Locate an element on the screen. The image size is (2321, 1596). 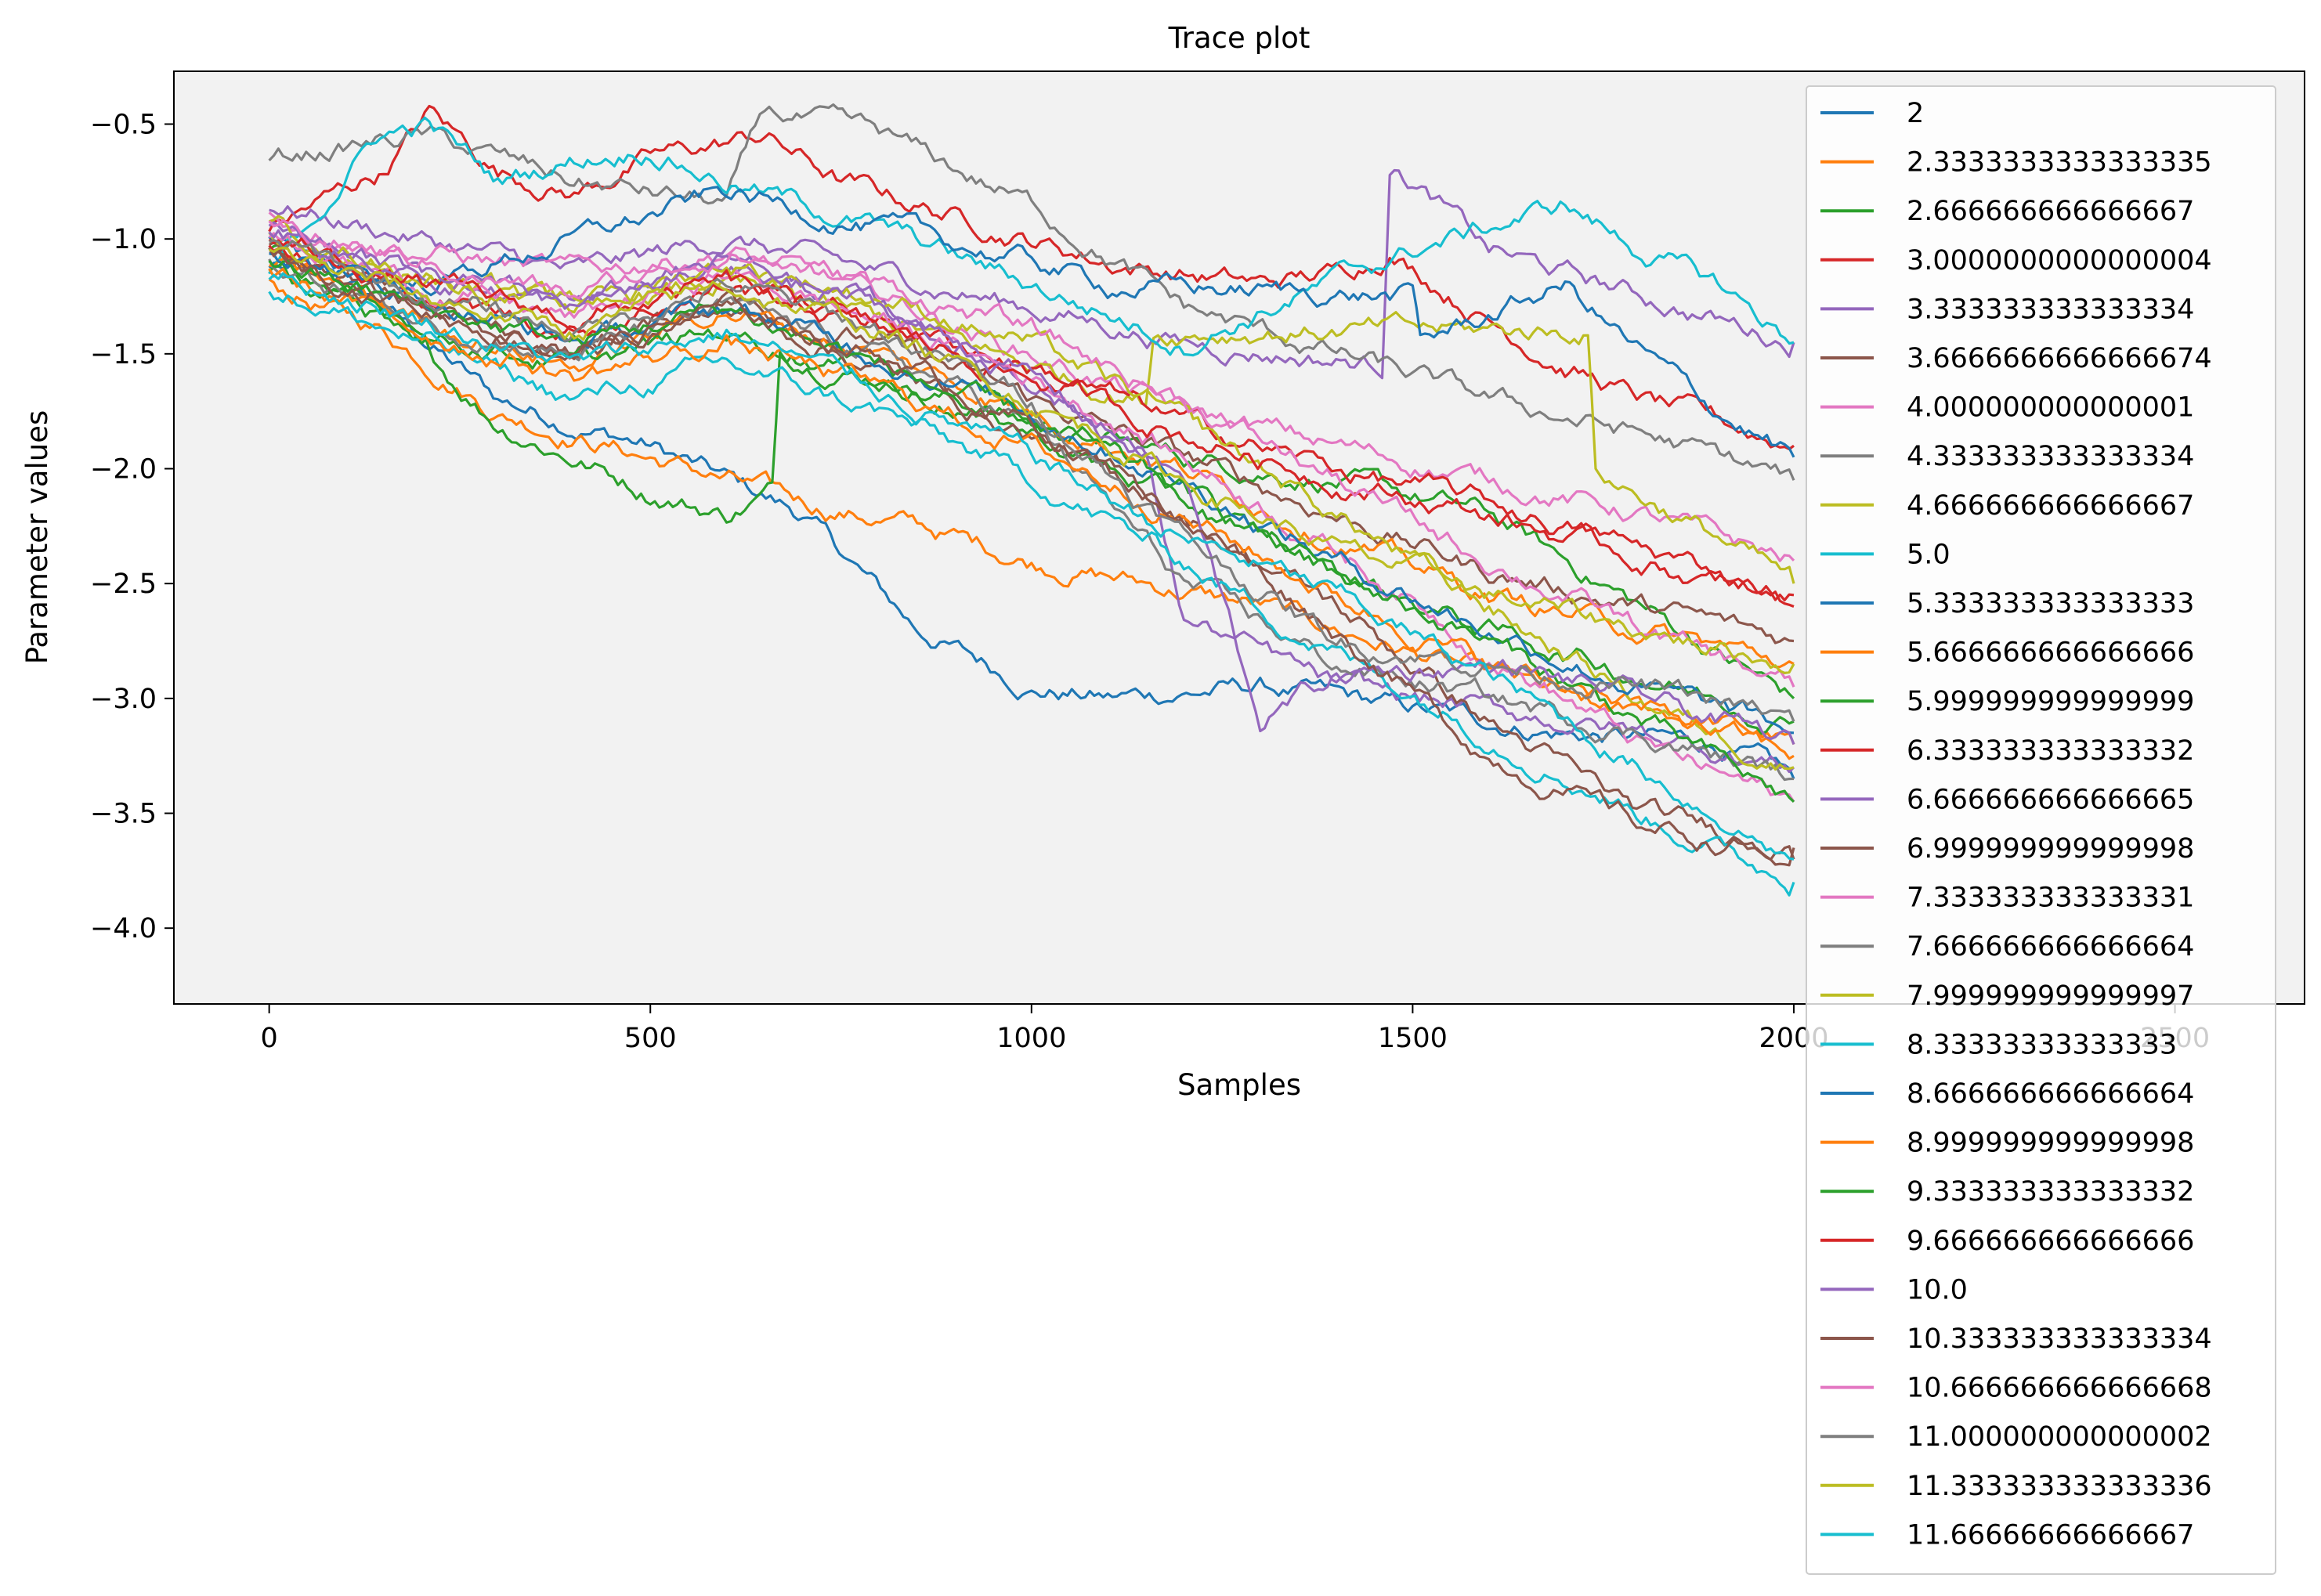
chart-title: Trace plot is located at coordinates (1239, 38).